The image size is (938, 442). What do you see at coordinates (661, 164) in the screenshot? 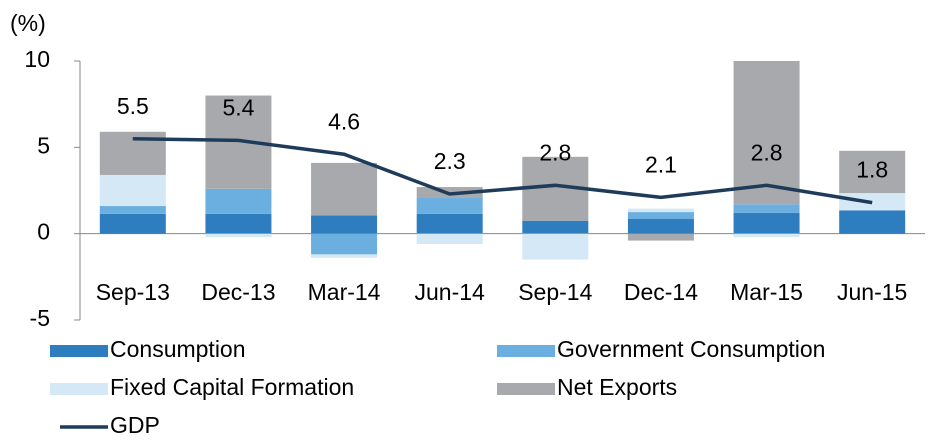
I see `data-label: 2.1` at bounding box center [661, 164].